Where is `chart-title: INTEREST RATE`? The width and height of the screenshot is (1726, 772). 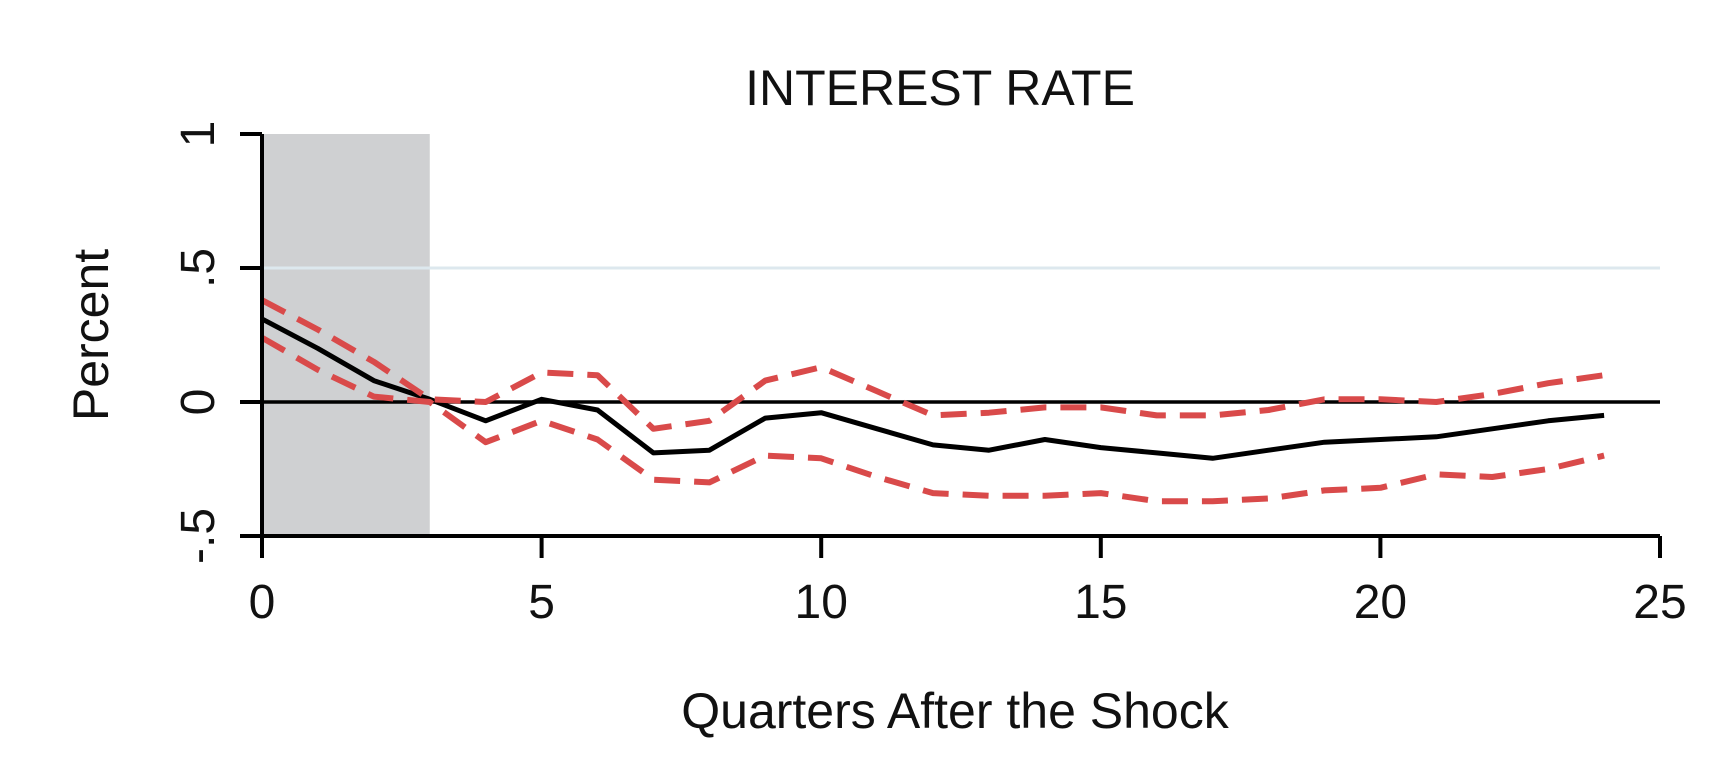 chart-title: INTEREST RATE is located at coordinates (940, 88).